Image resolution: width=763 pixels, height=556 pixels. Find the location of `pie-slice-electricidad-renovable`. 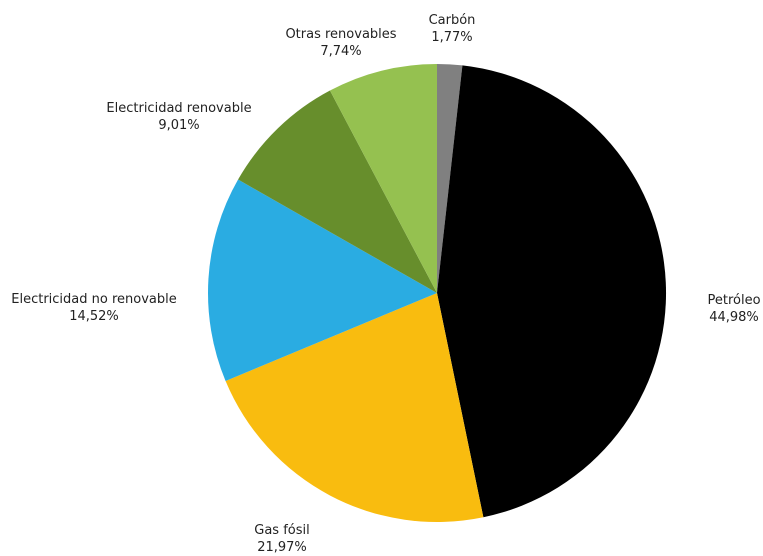

pie-slice-electricidad-renovable is located at coordinates (337, 191).